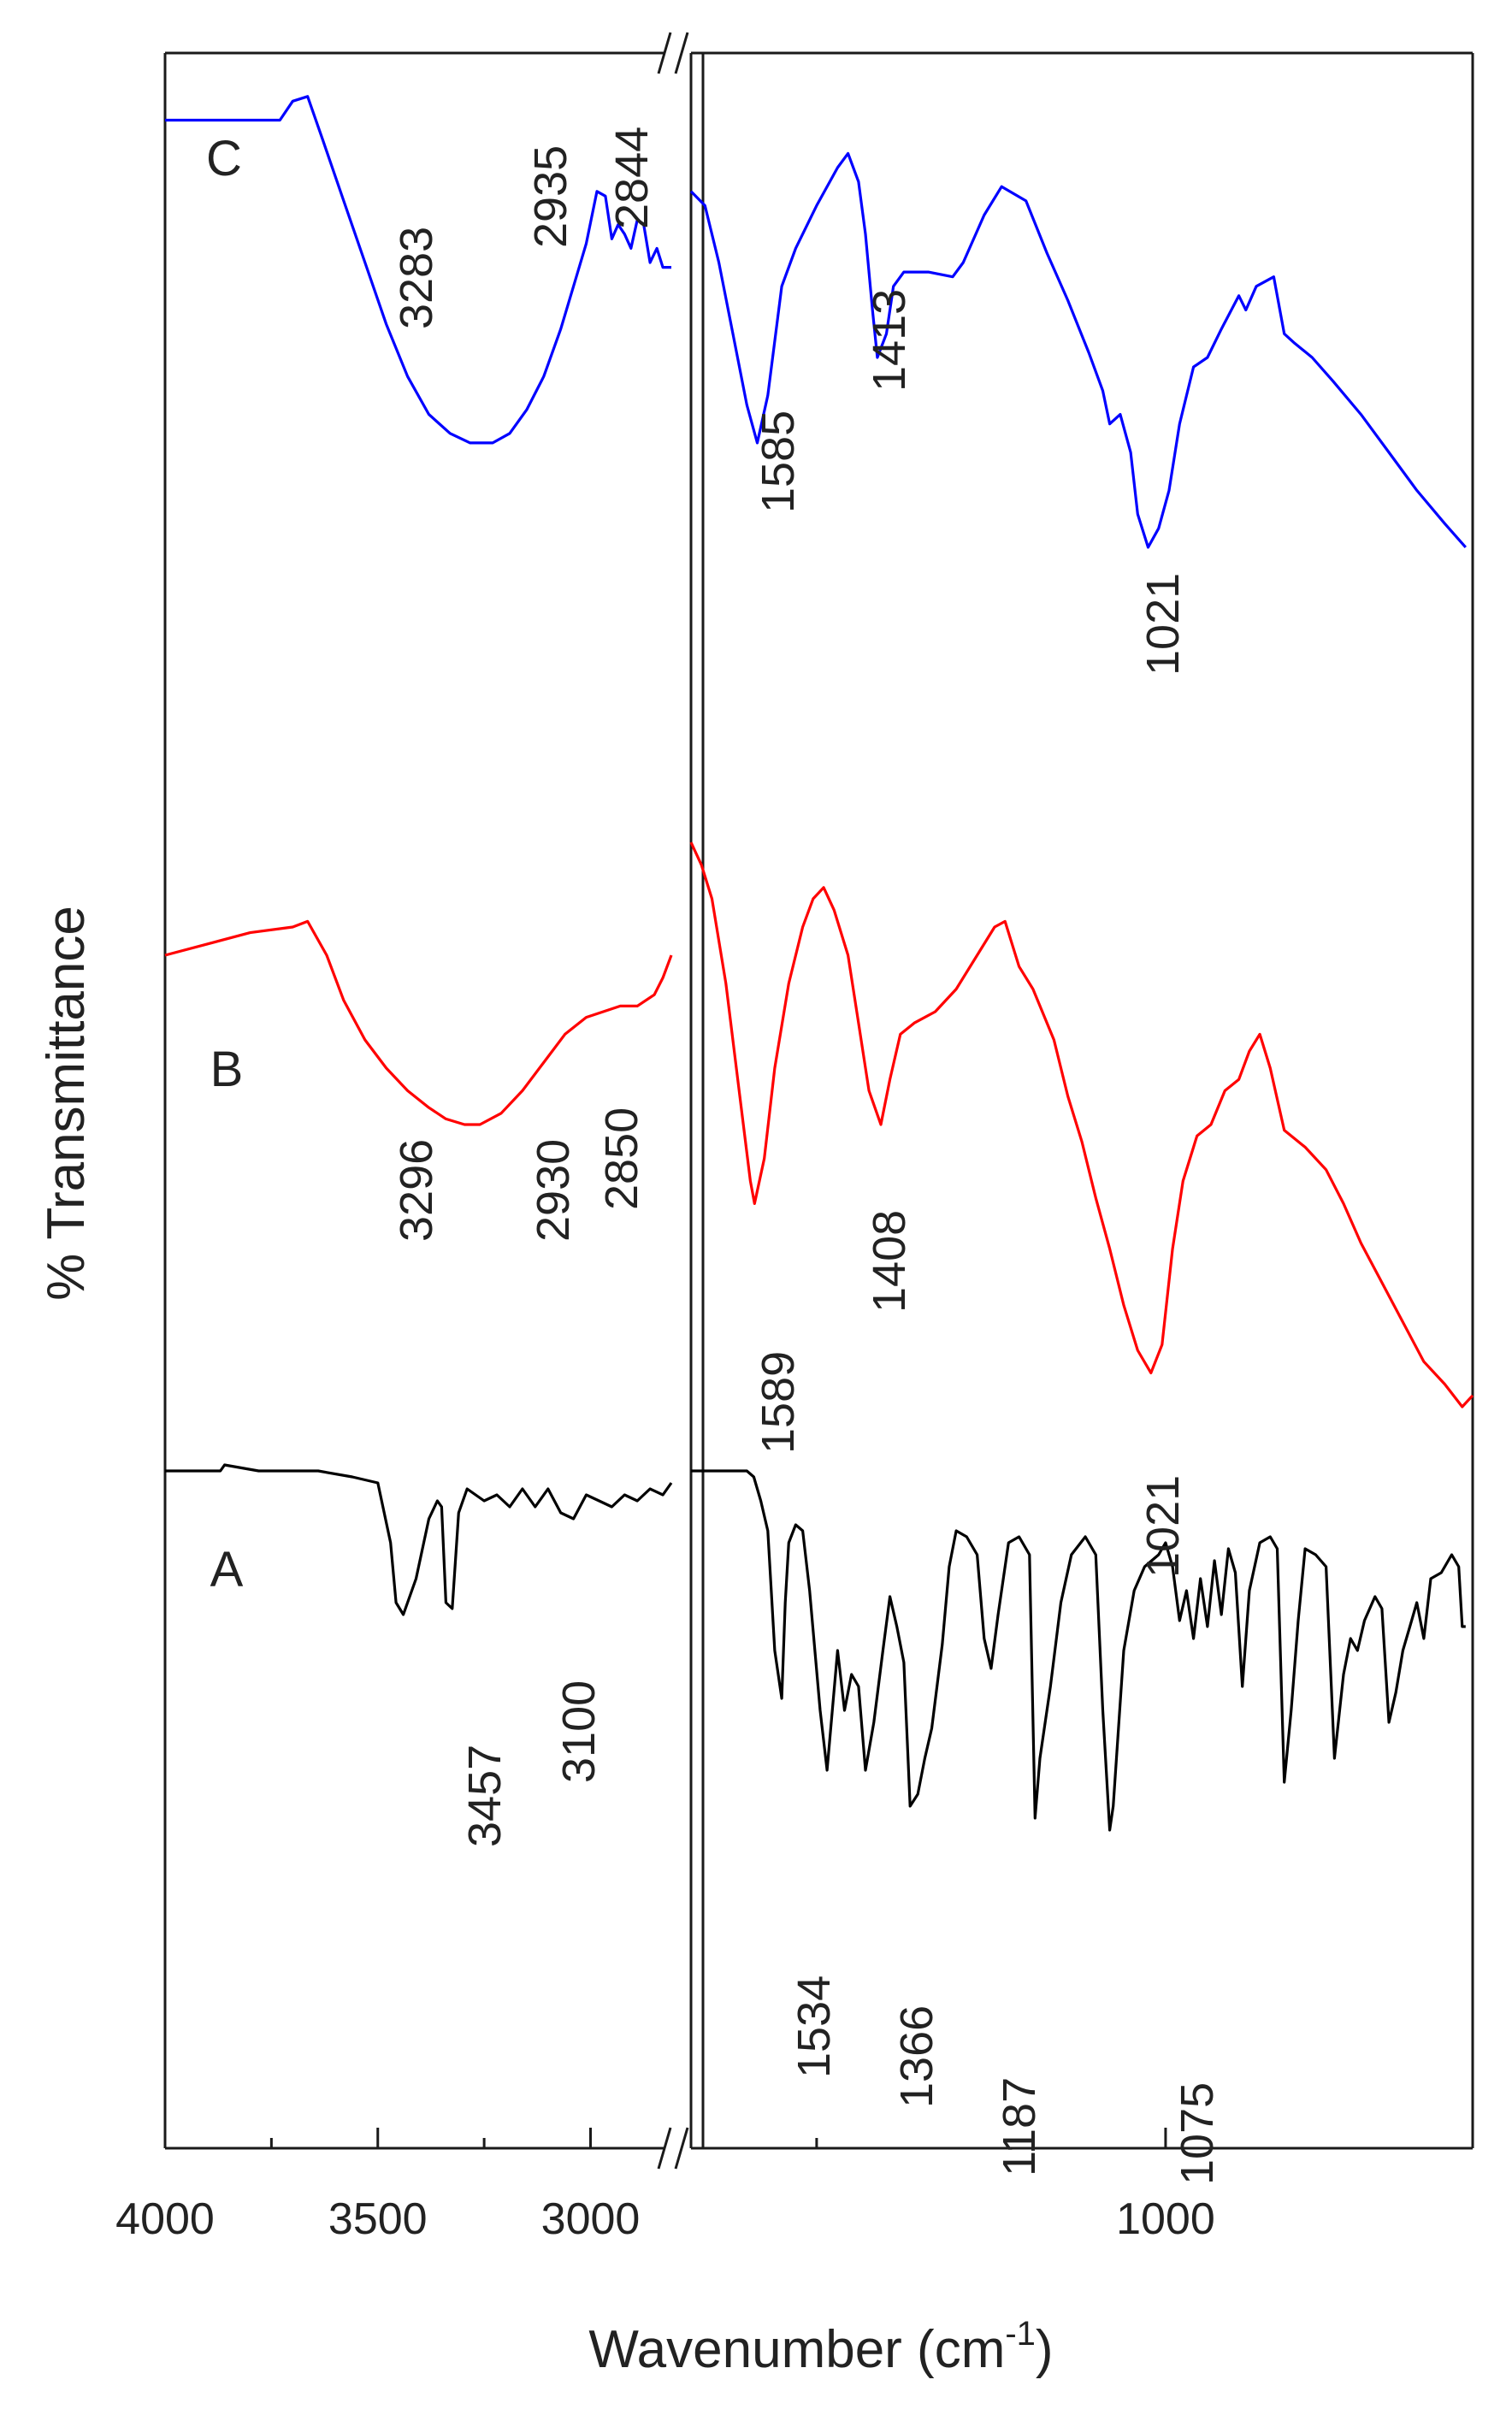  What do you see at coordinates (1020, 2334) in the screenshot?
I see `x-axis-title-superscript: -1` at bounding box center [1020, 2334].